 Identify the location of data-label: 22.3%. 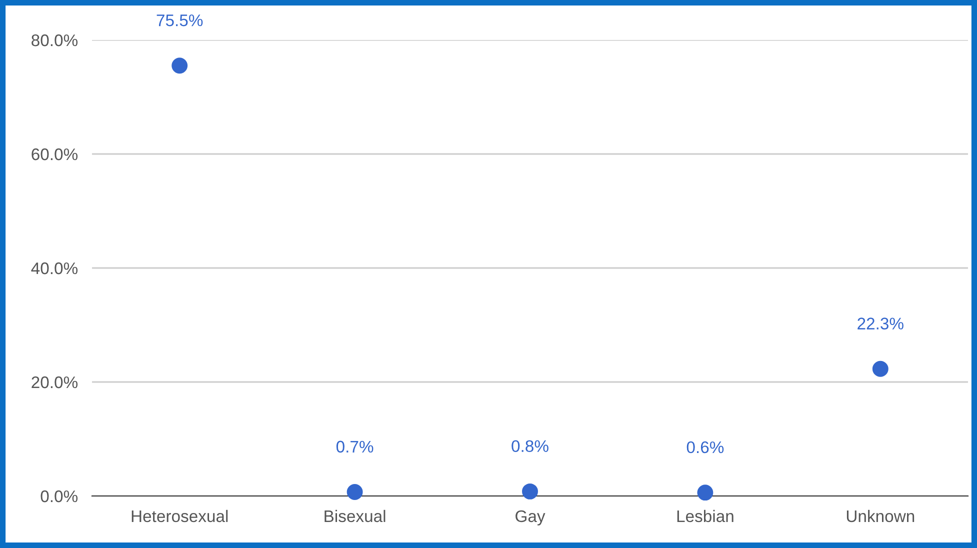
(881, 324).